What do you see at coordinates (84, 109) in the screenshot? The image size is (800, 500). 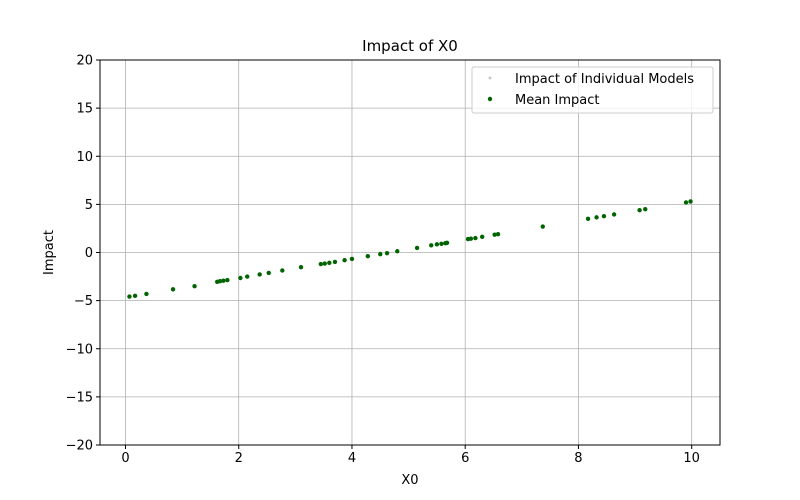 I see `y-tick-label: 15` at bounding box center [84, 109].